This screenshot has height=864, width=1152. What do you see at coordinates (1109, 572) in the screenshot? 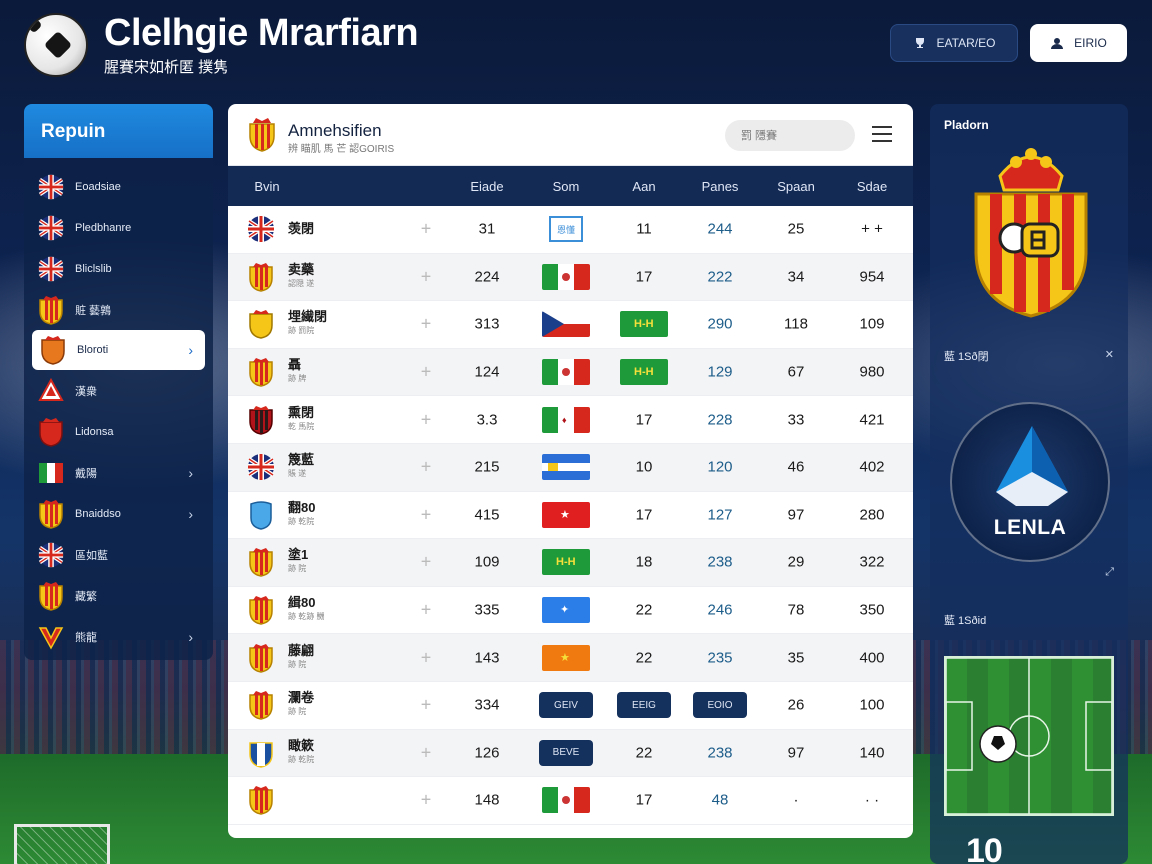
I see `expand-icon: ⤢` at bounding box center [1109, 572].